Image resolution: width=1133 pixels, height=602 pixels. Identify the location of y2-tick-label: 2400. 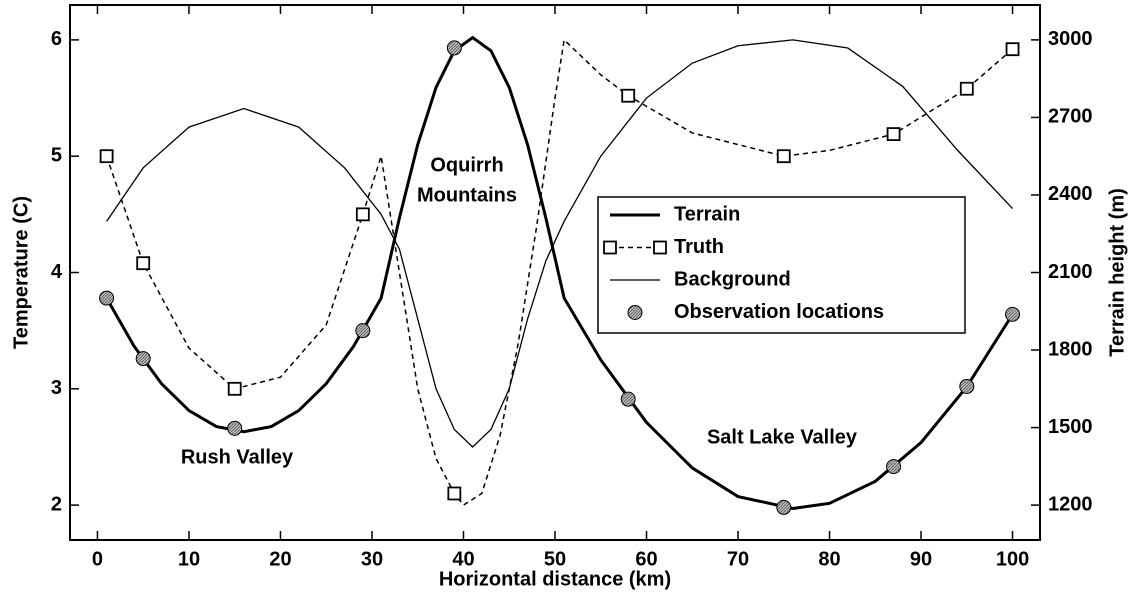
(1070, 194).